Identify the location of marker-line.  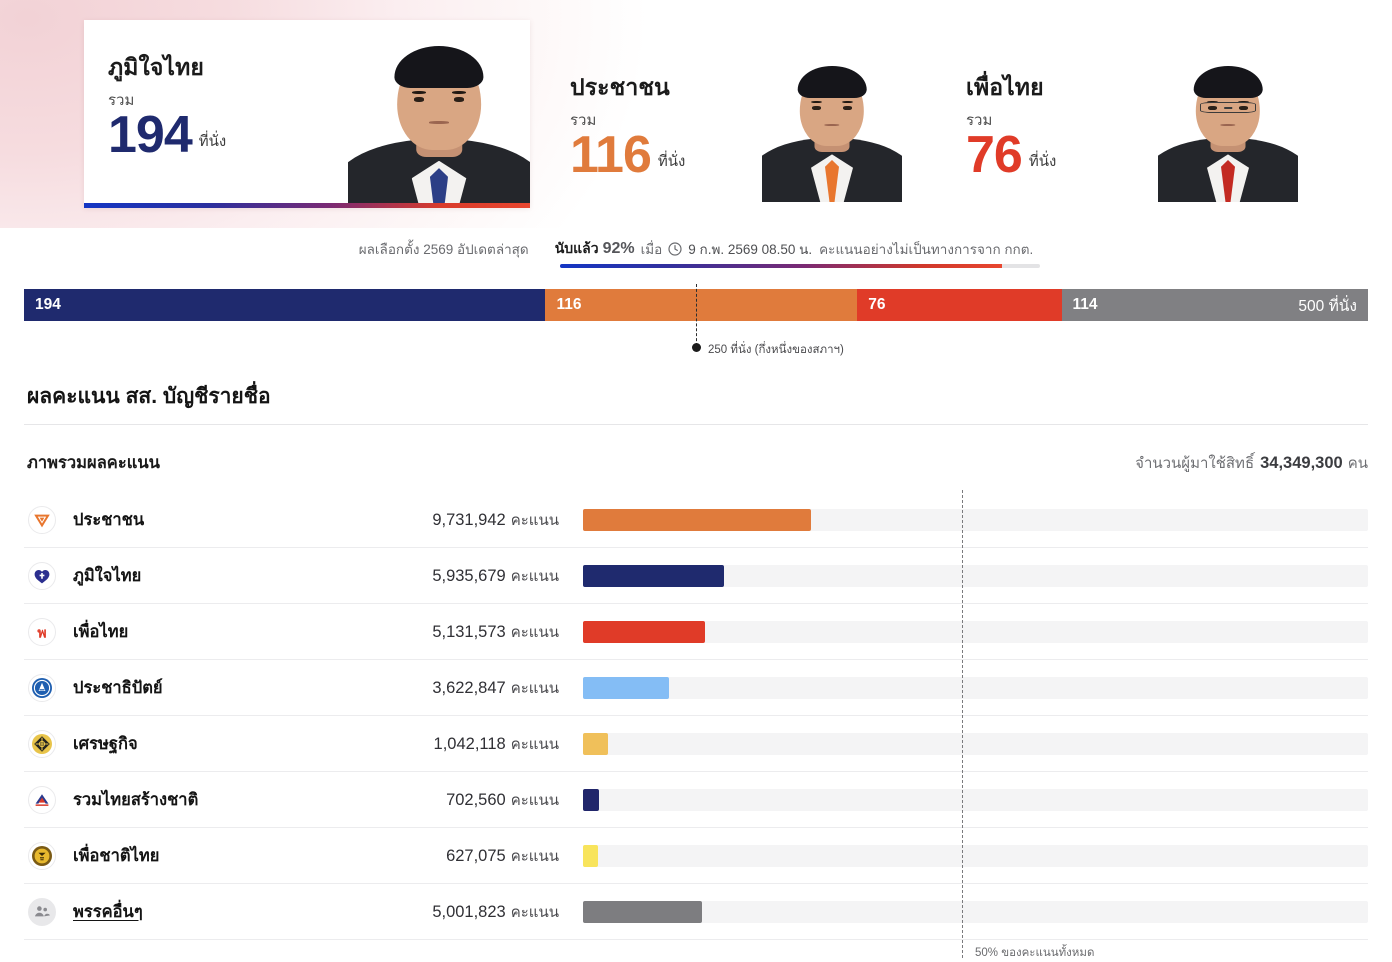
(696, 315).